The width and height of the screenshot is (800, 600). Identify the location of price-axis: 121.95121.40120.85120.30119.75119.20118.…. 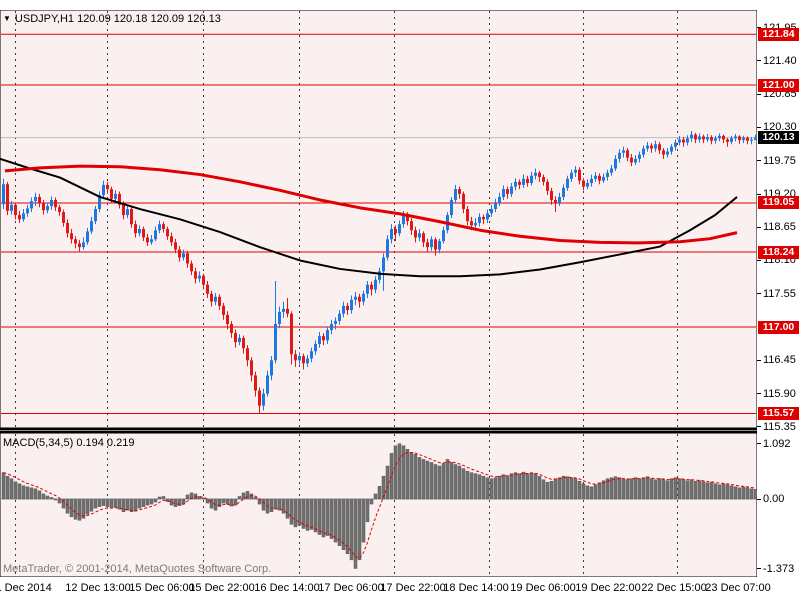
(778, 221).